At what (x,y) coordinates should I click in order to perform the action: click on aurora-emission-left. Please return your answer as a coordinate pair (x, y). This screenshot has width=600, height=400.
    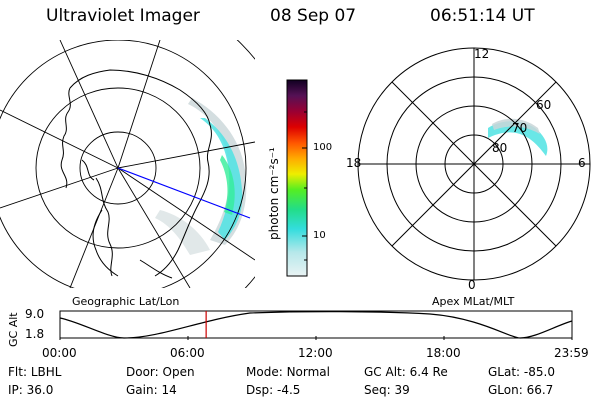
    Looking at the image, I should click on (201, 176).